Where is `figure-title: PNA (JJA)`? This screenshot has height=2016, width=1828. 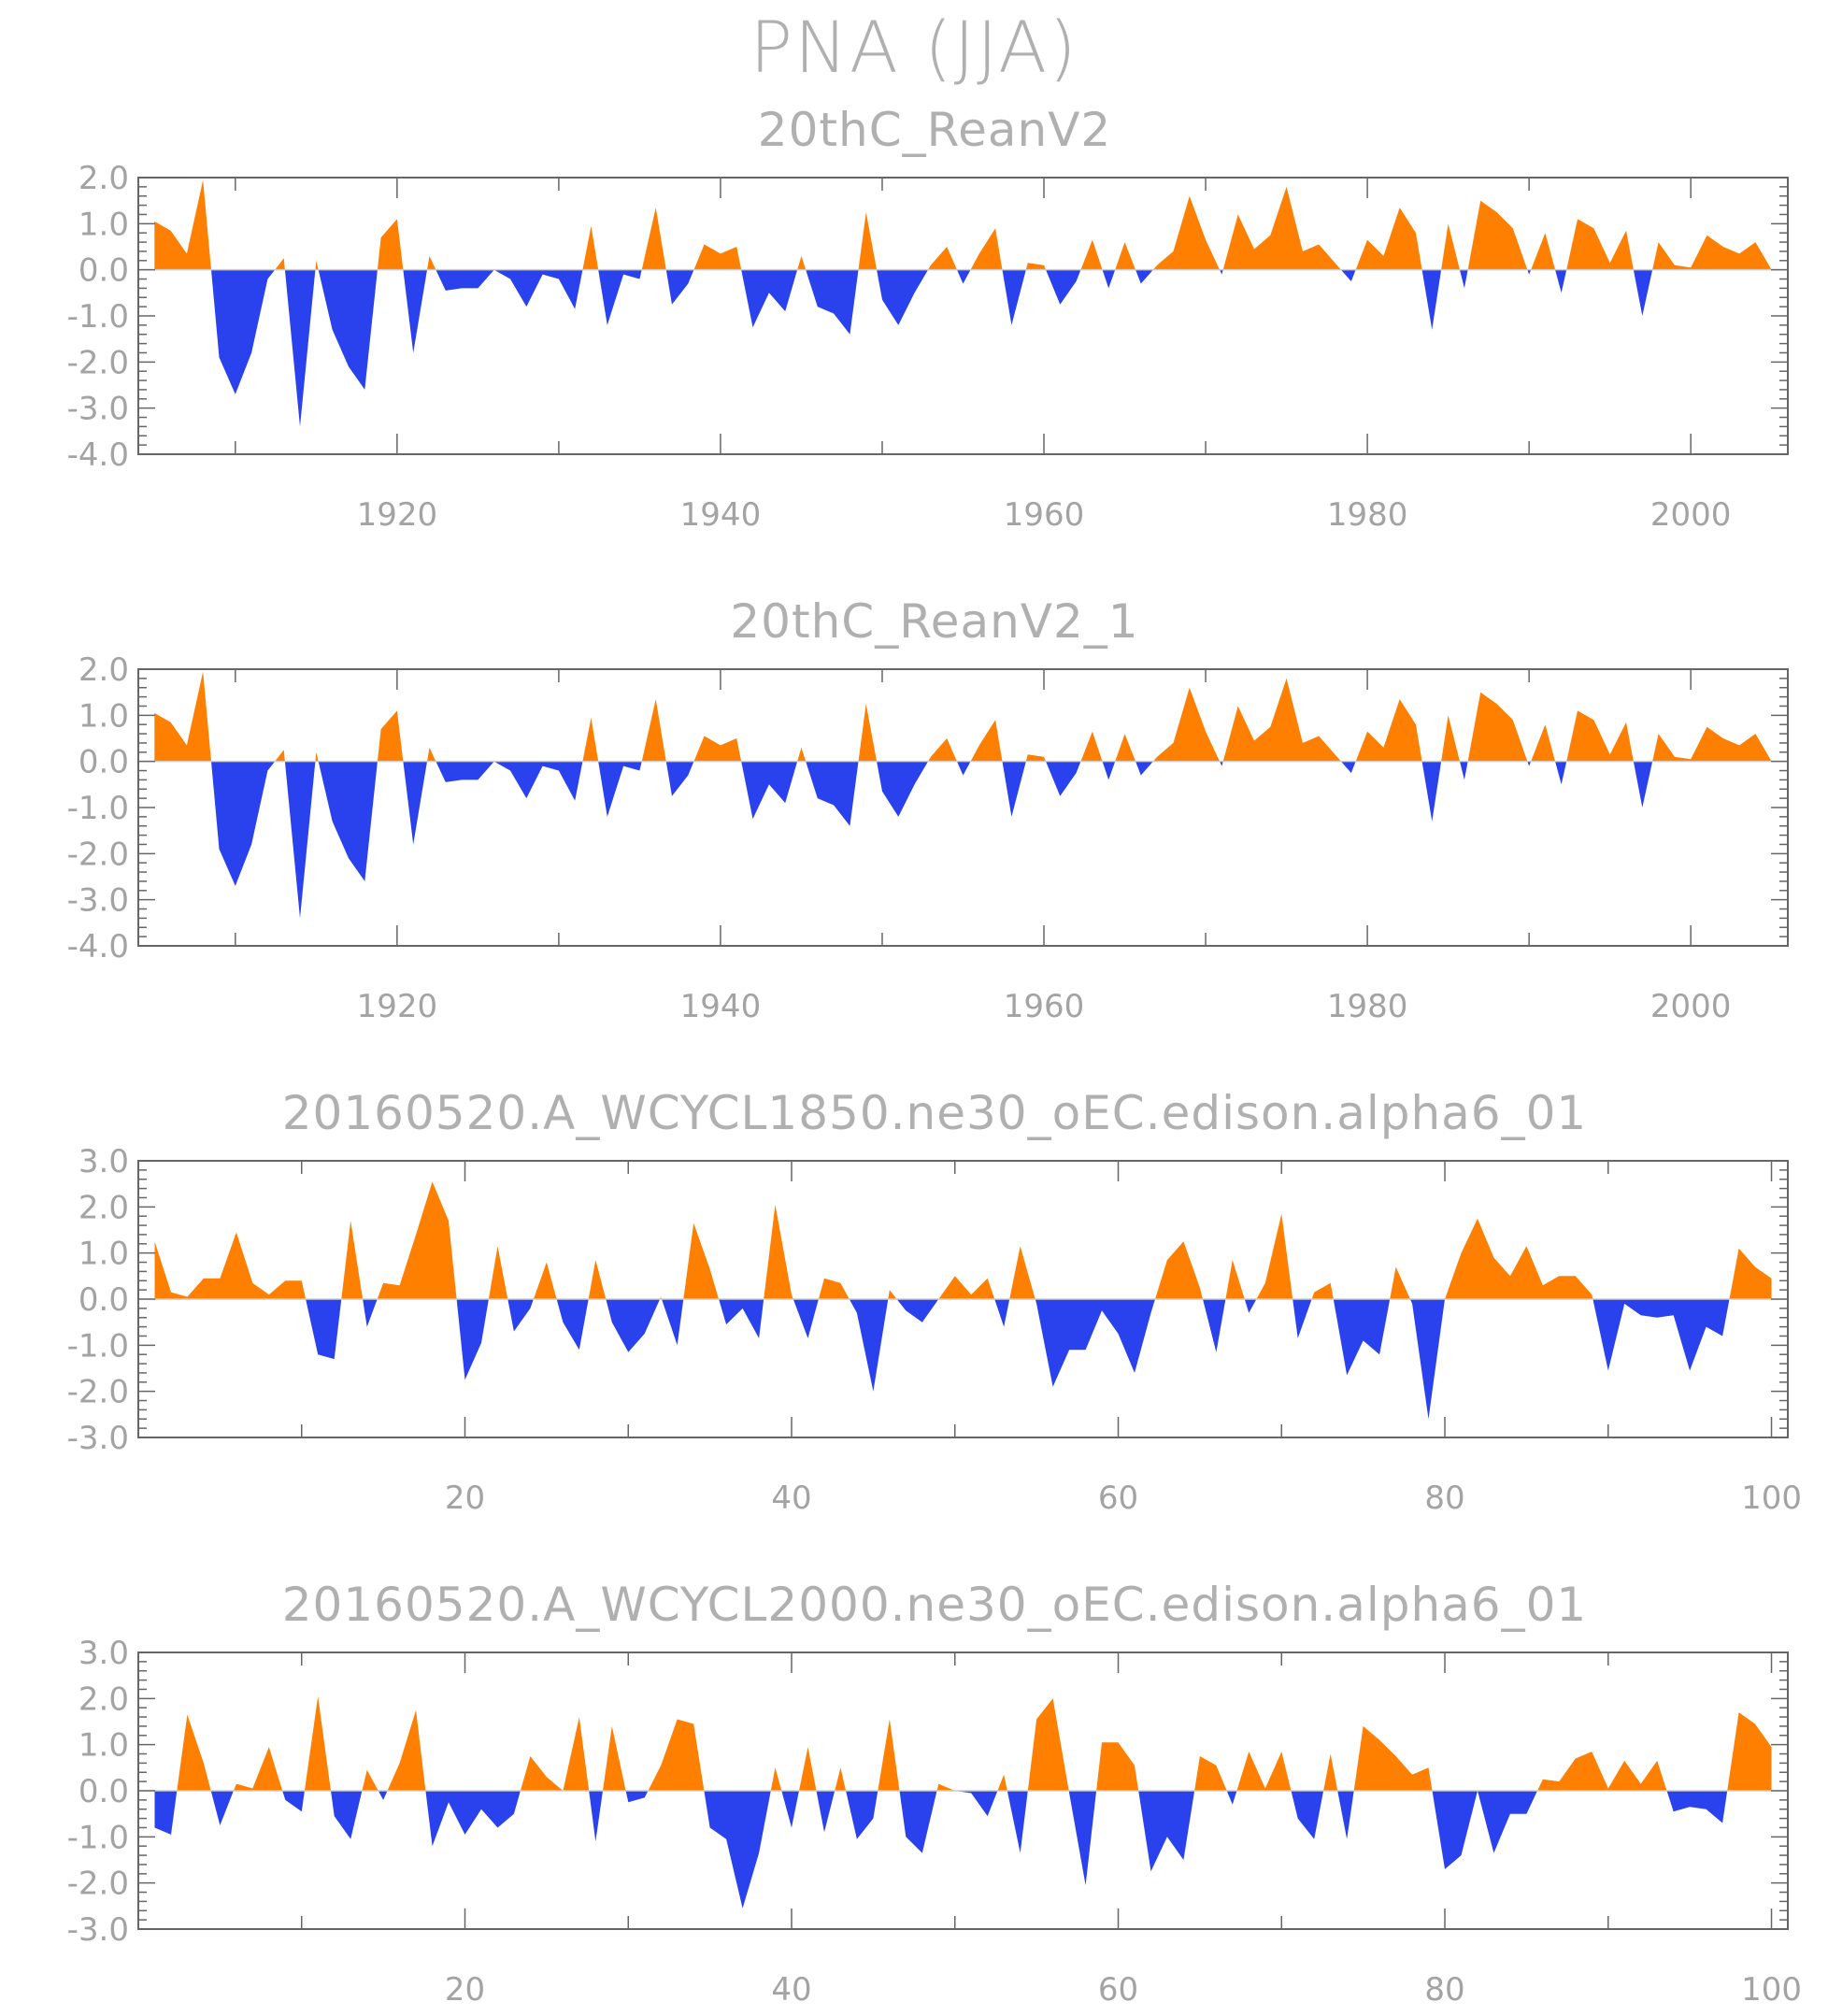
figure-title: PNA (JJA) is located at coordinates (914, 47).